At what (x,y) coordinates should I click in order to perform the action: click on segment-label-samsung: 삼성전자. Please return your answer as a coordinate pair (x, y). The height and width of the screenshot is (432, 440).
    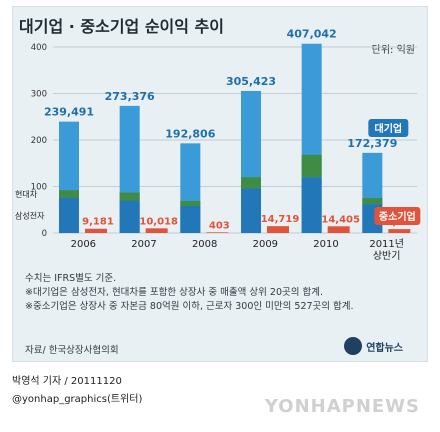
    Looking at the image, I should click on (30, 215).